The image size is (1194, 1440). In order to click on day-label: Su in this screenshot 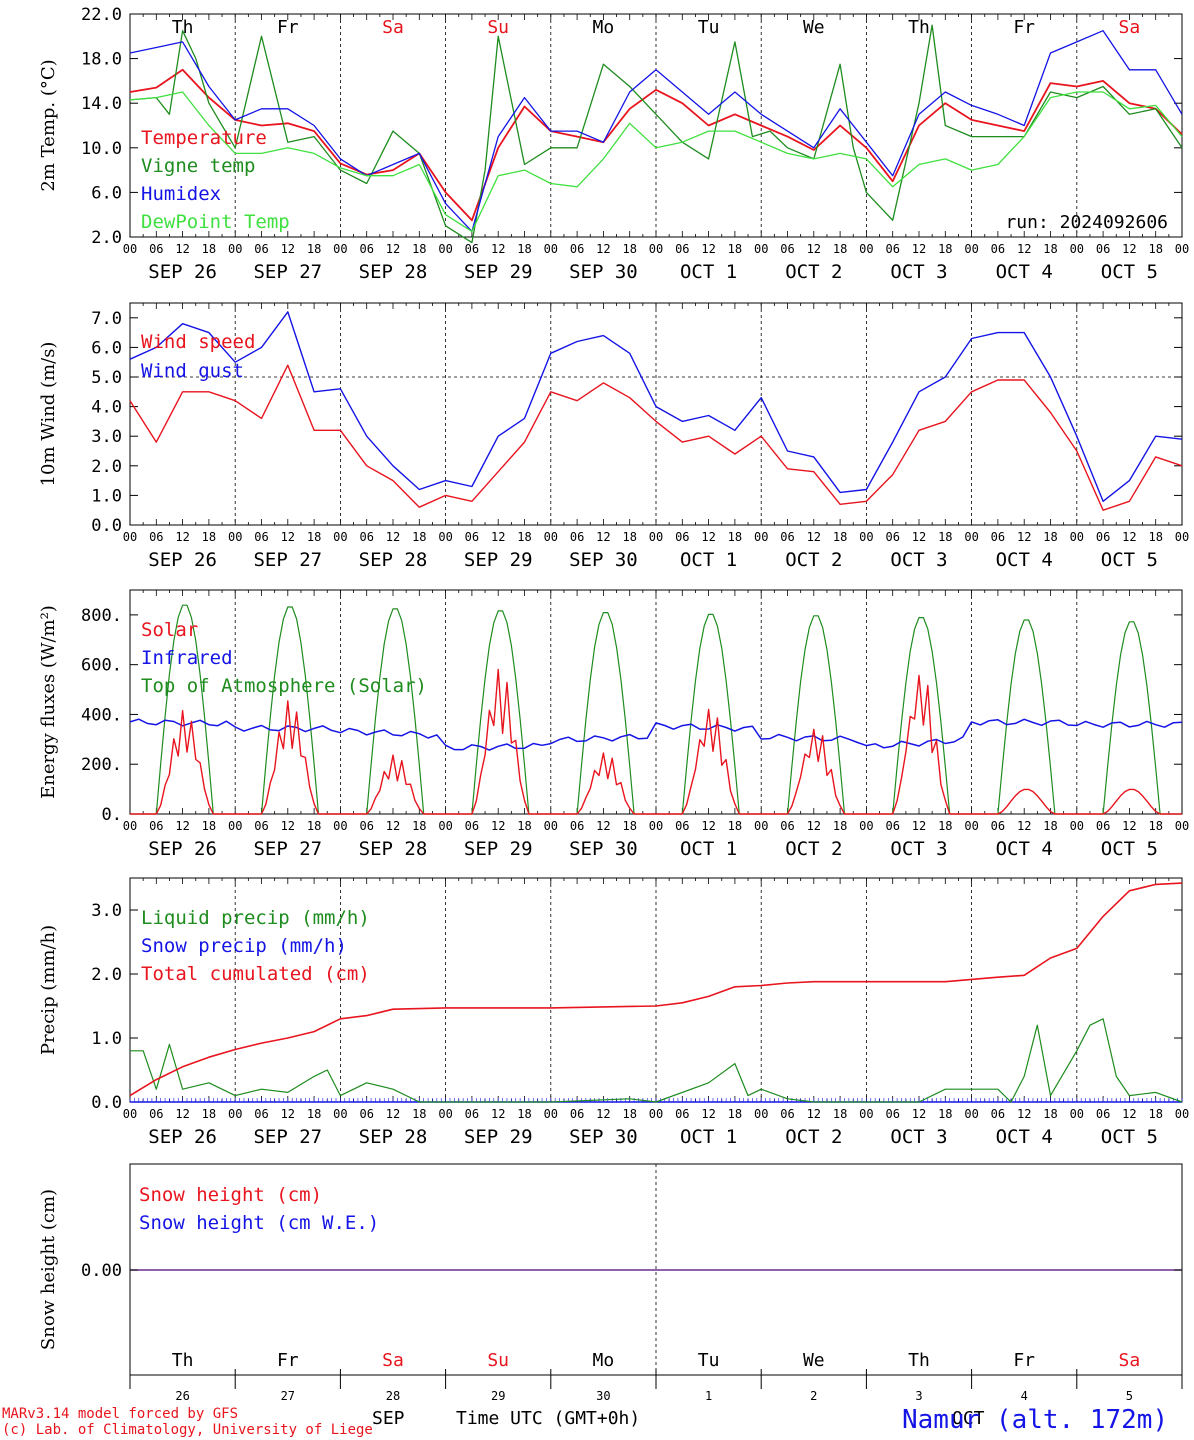, I will do `click(498, 1360)`.